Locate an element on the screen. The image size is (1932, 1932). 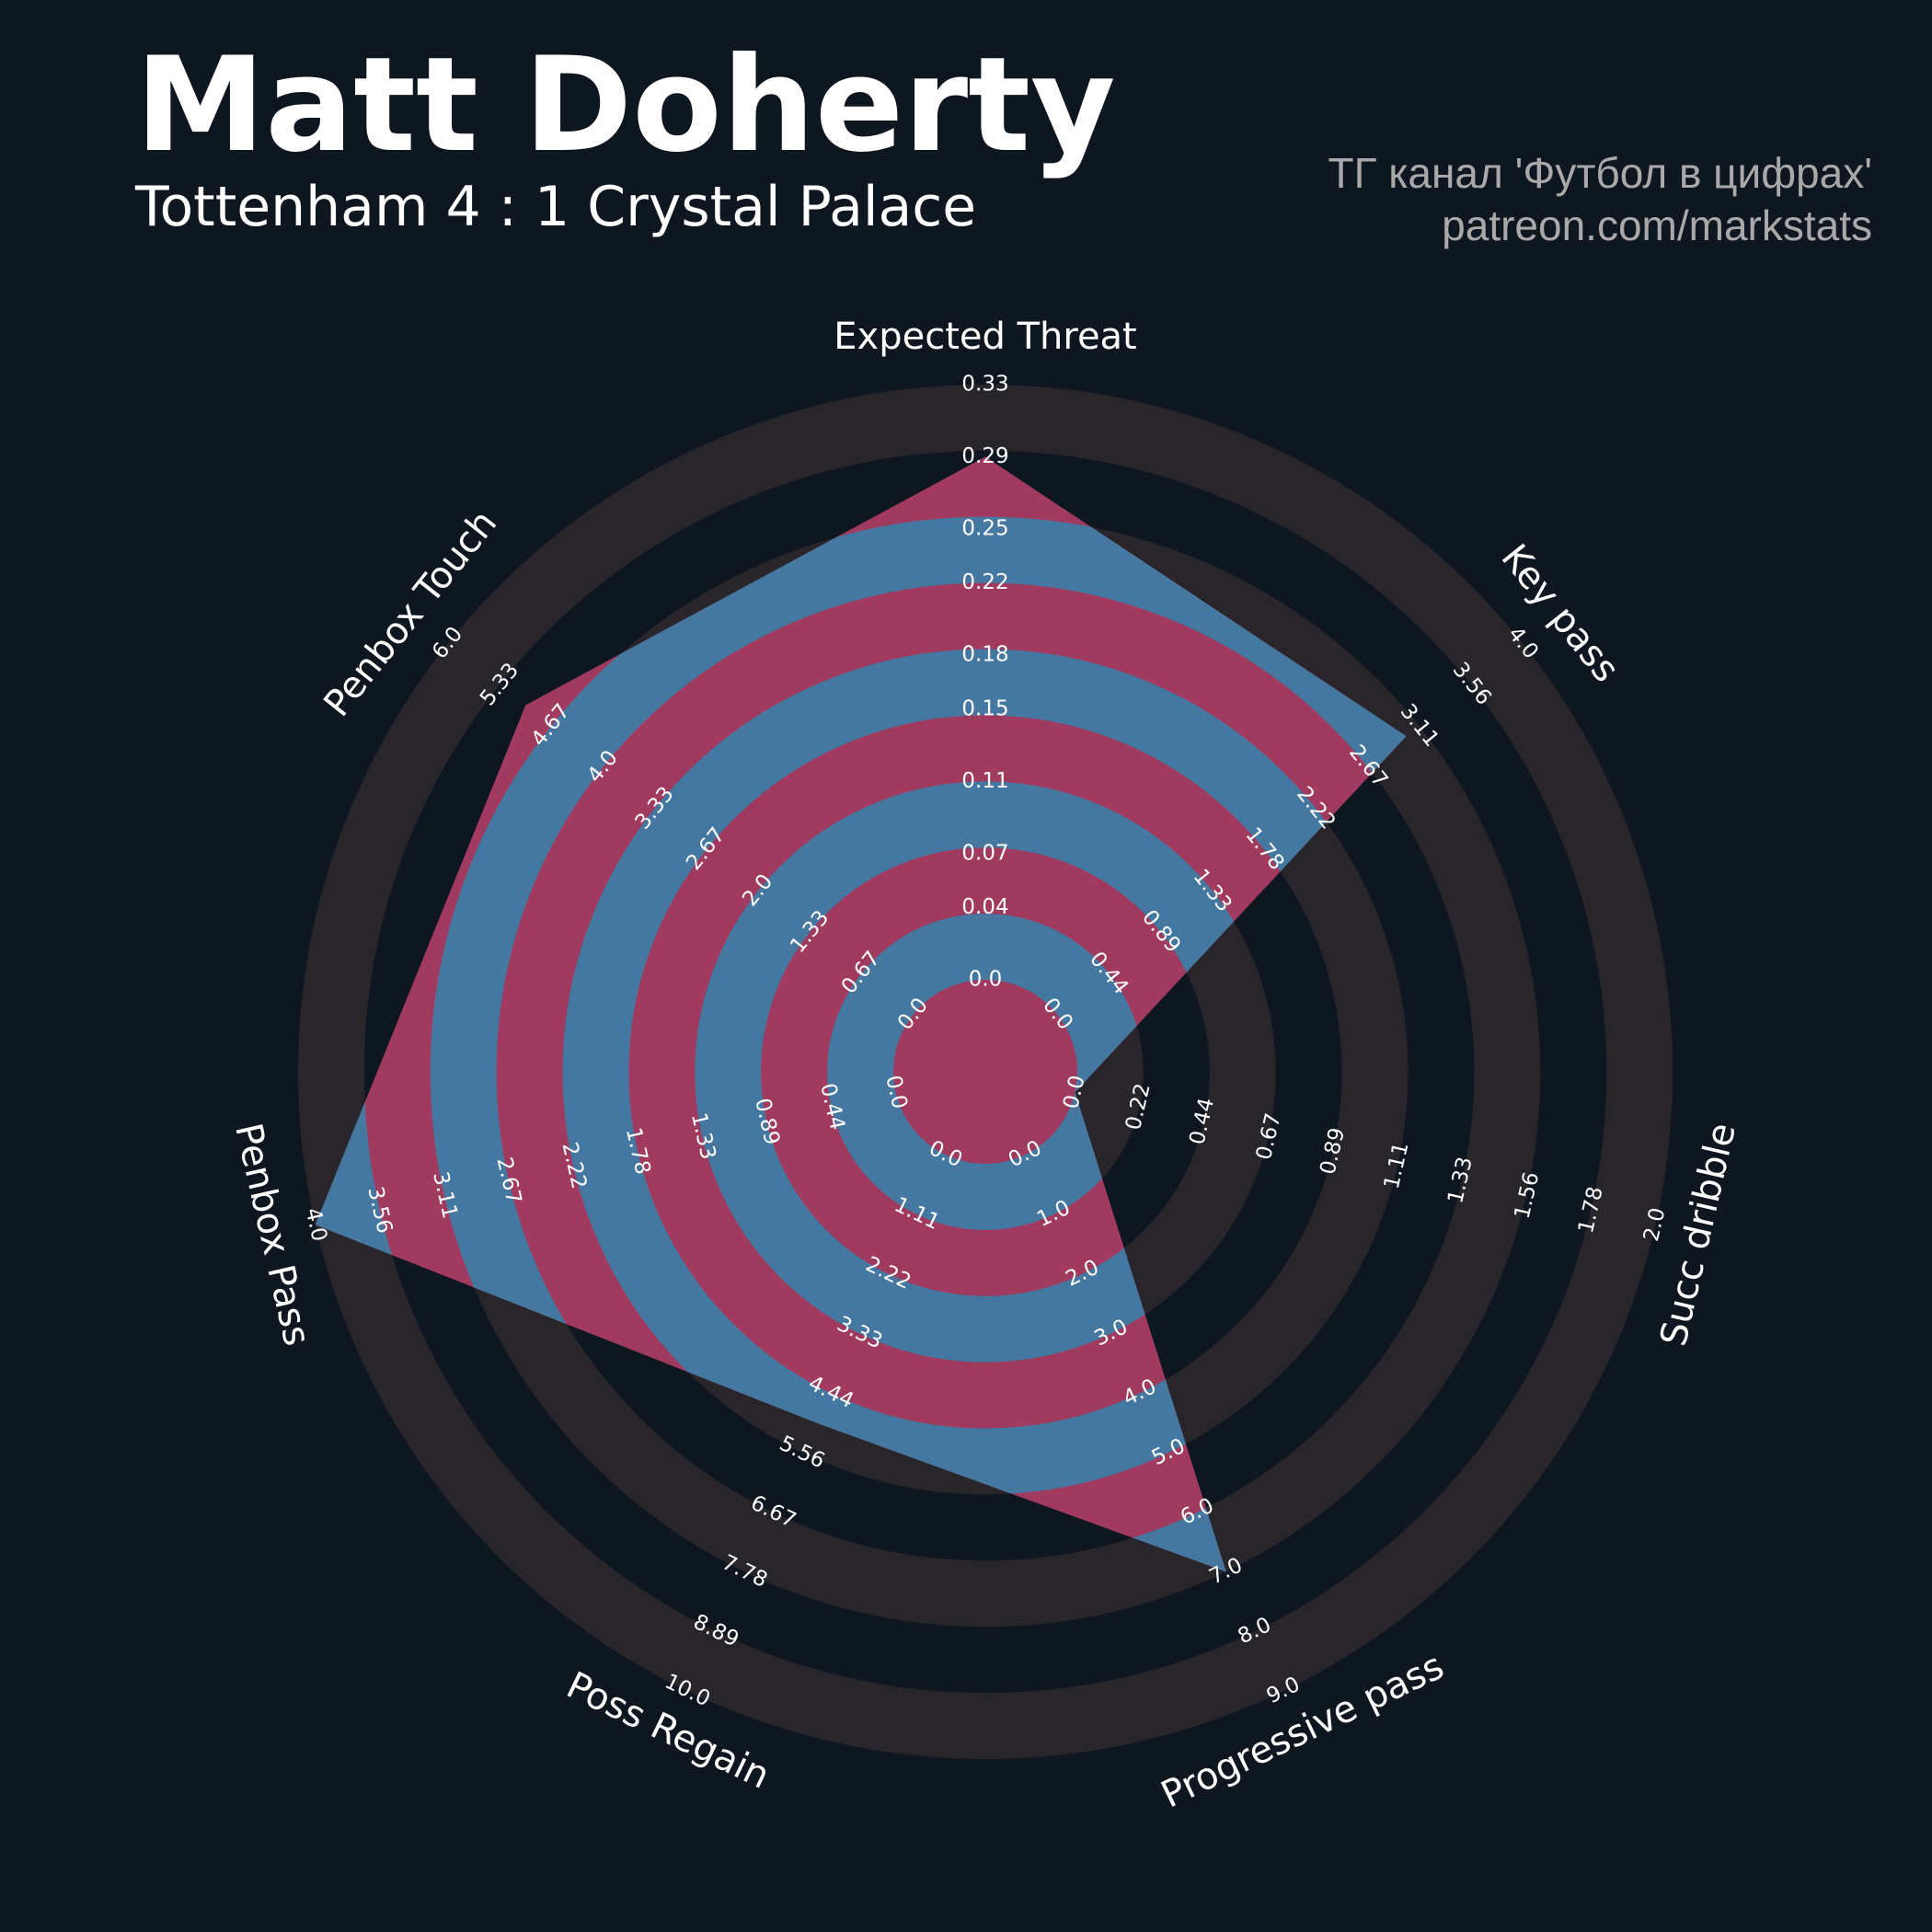
tick-label: 0.25 is located at coordinates (984, 528).